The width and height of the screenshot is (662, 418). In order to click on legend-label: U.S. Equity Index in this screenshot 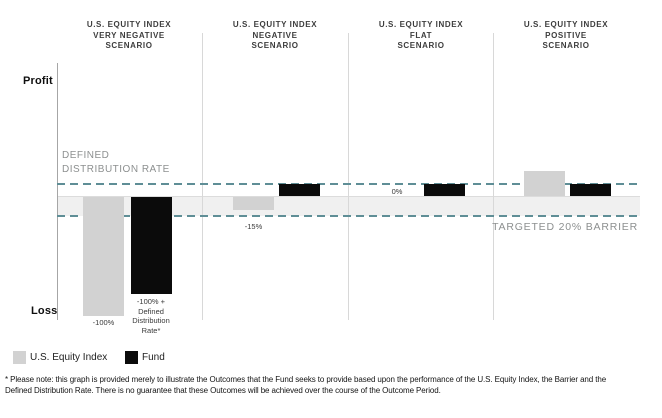, I will do `click(69, 357)`.